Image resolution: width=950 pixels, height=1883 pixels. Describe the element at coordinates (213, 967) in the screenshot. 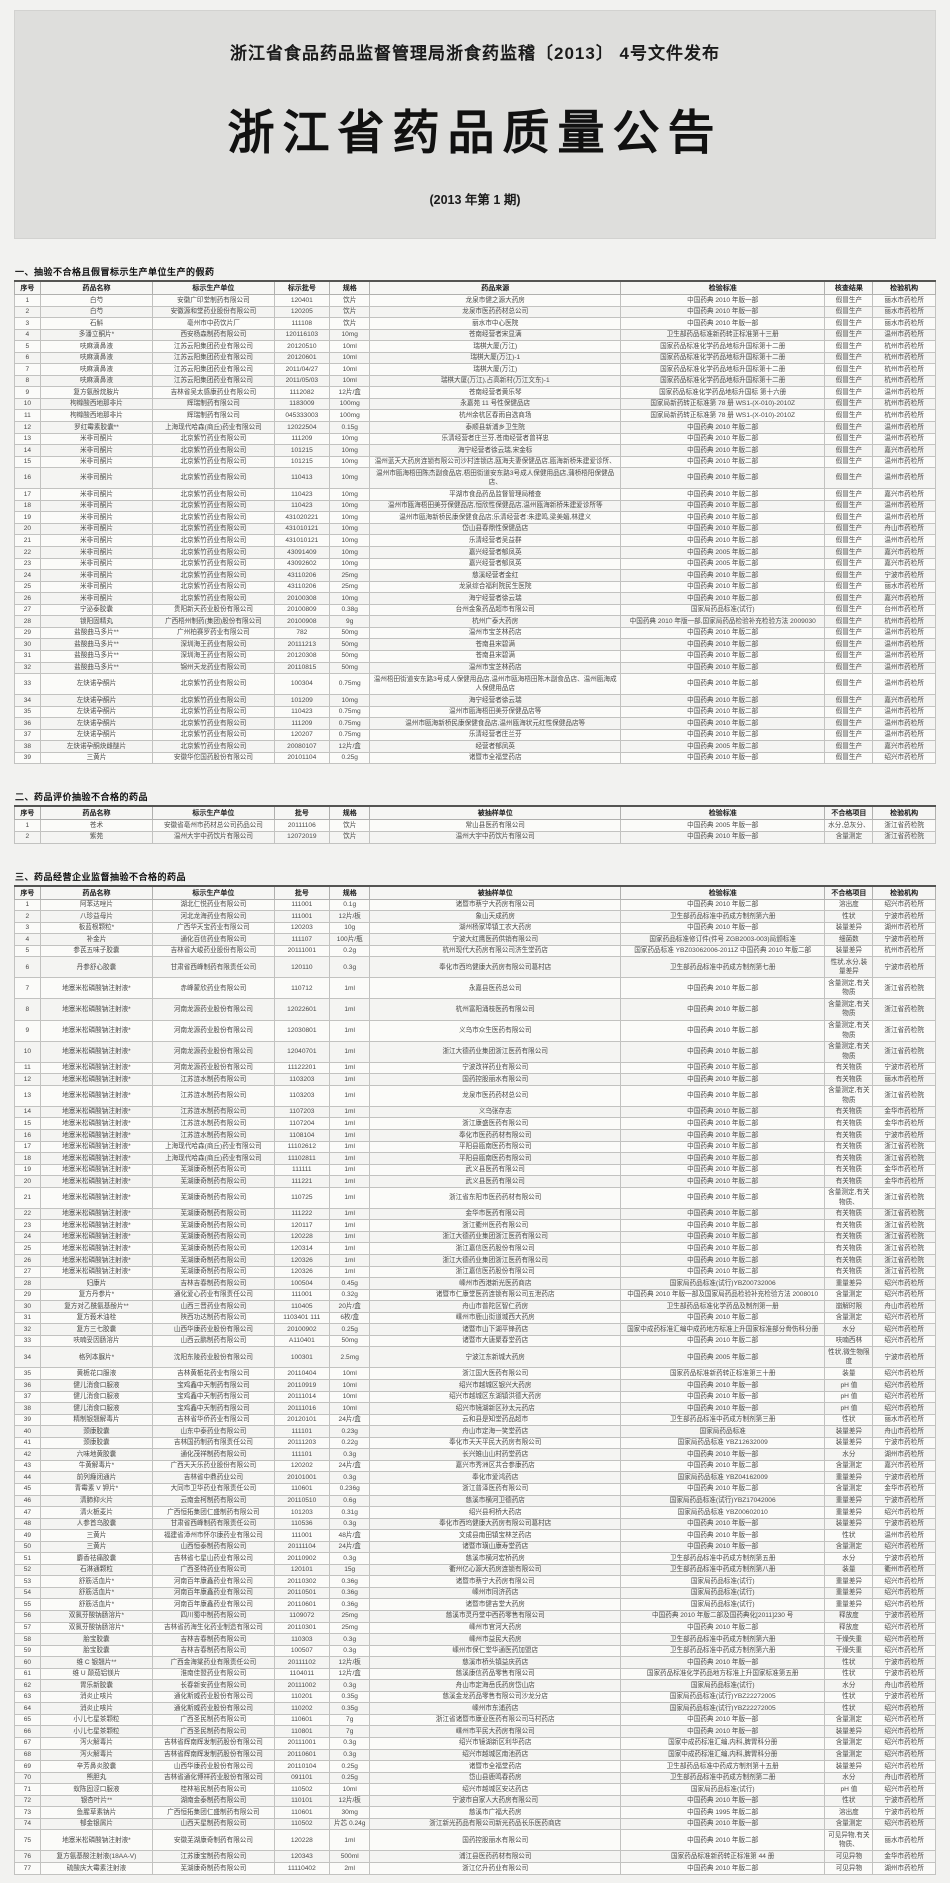

I see `table-cell: 甘肃省西峰制药有限责任公司` at that location.